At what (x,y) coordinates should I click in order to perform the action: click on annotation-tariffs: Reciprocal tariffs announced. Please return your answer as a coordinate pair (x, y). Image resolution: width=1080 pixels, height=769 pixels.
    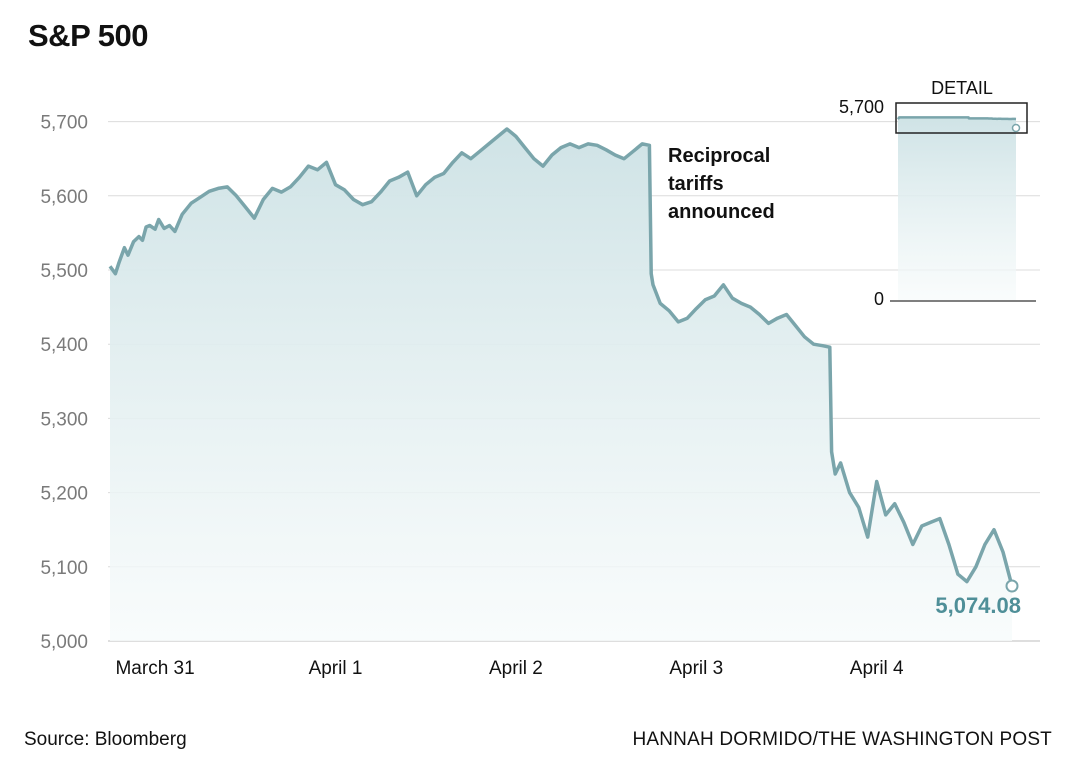
    Looking at the image, I should click on (721, 184).